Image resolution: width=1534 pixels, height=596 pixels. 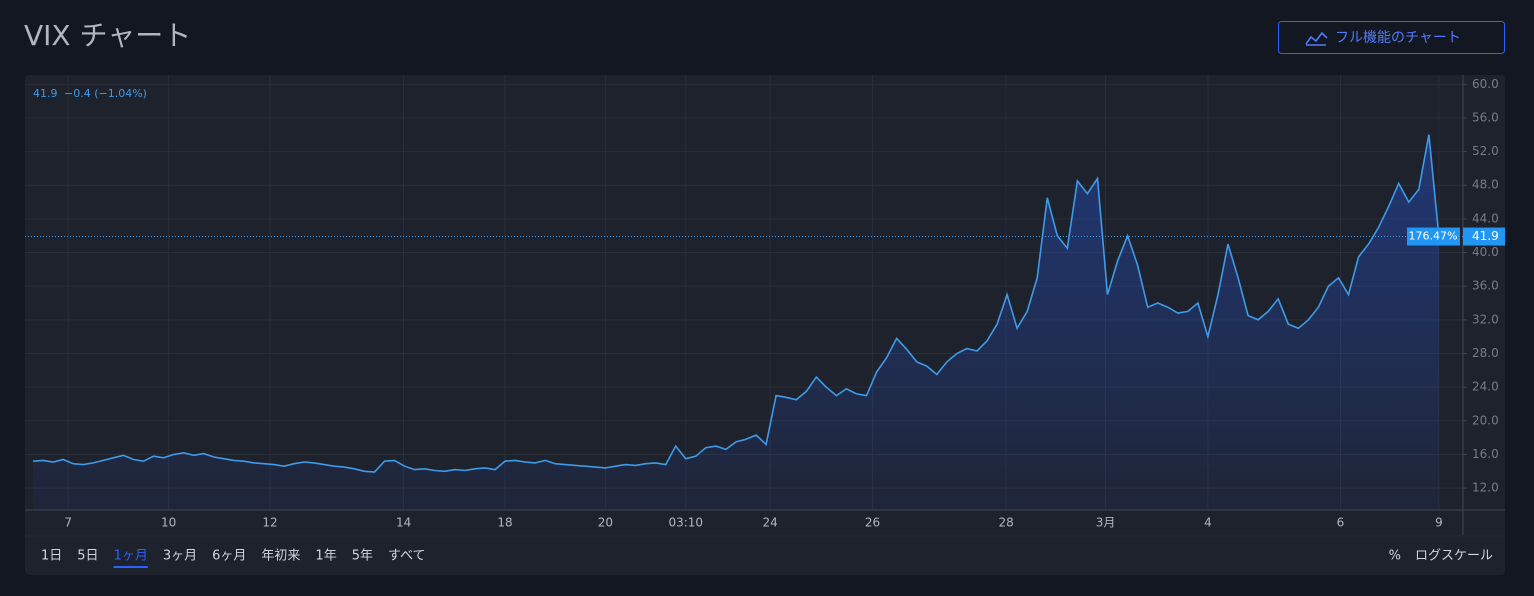 I want to click on button-label: フル機能のチャート, so click(x=1398, y=38).